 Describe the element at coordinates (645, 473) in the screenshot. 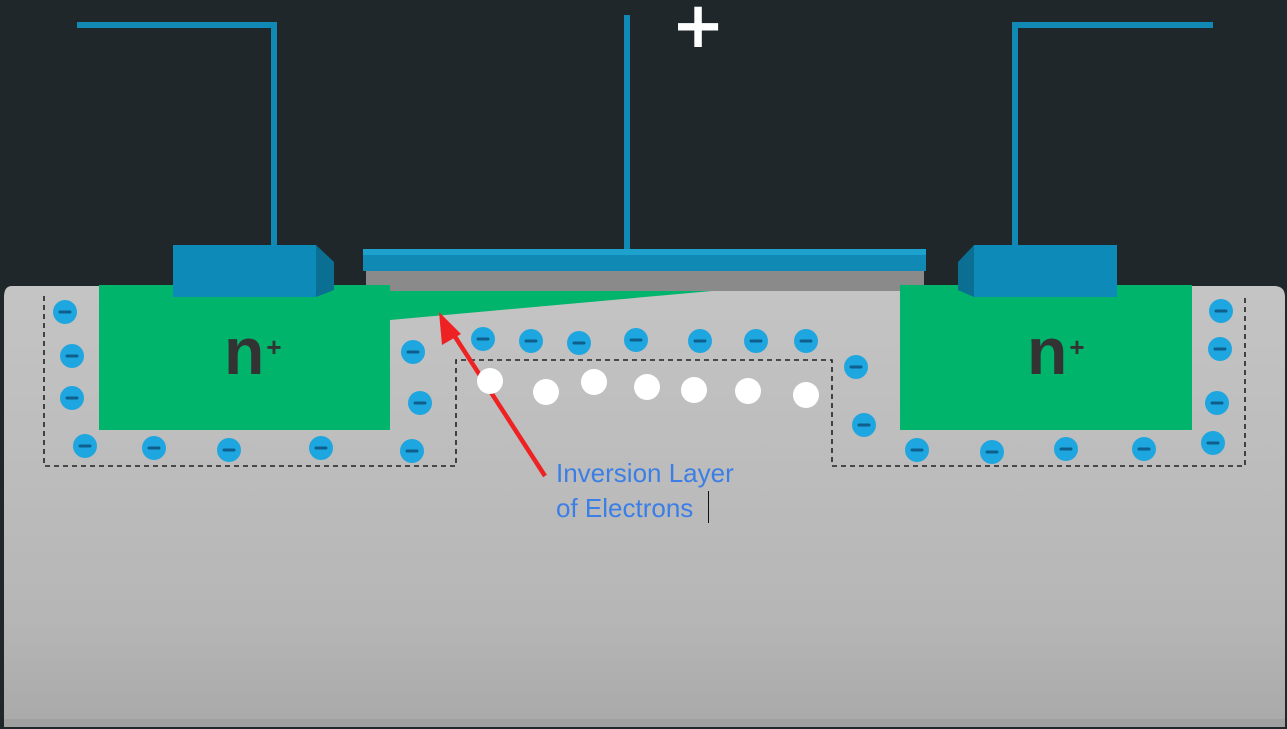

I see `annotation-line-1: Inversion Layer` at that location.